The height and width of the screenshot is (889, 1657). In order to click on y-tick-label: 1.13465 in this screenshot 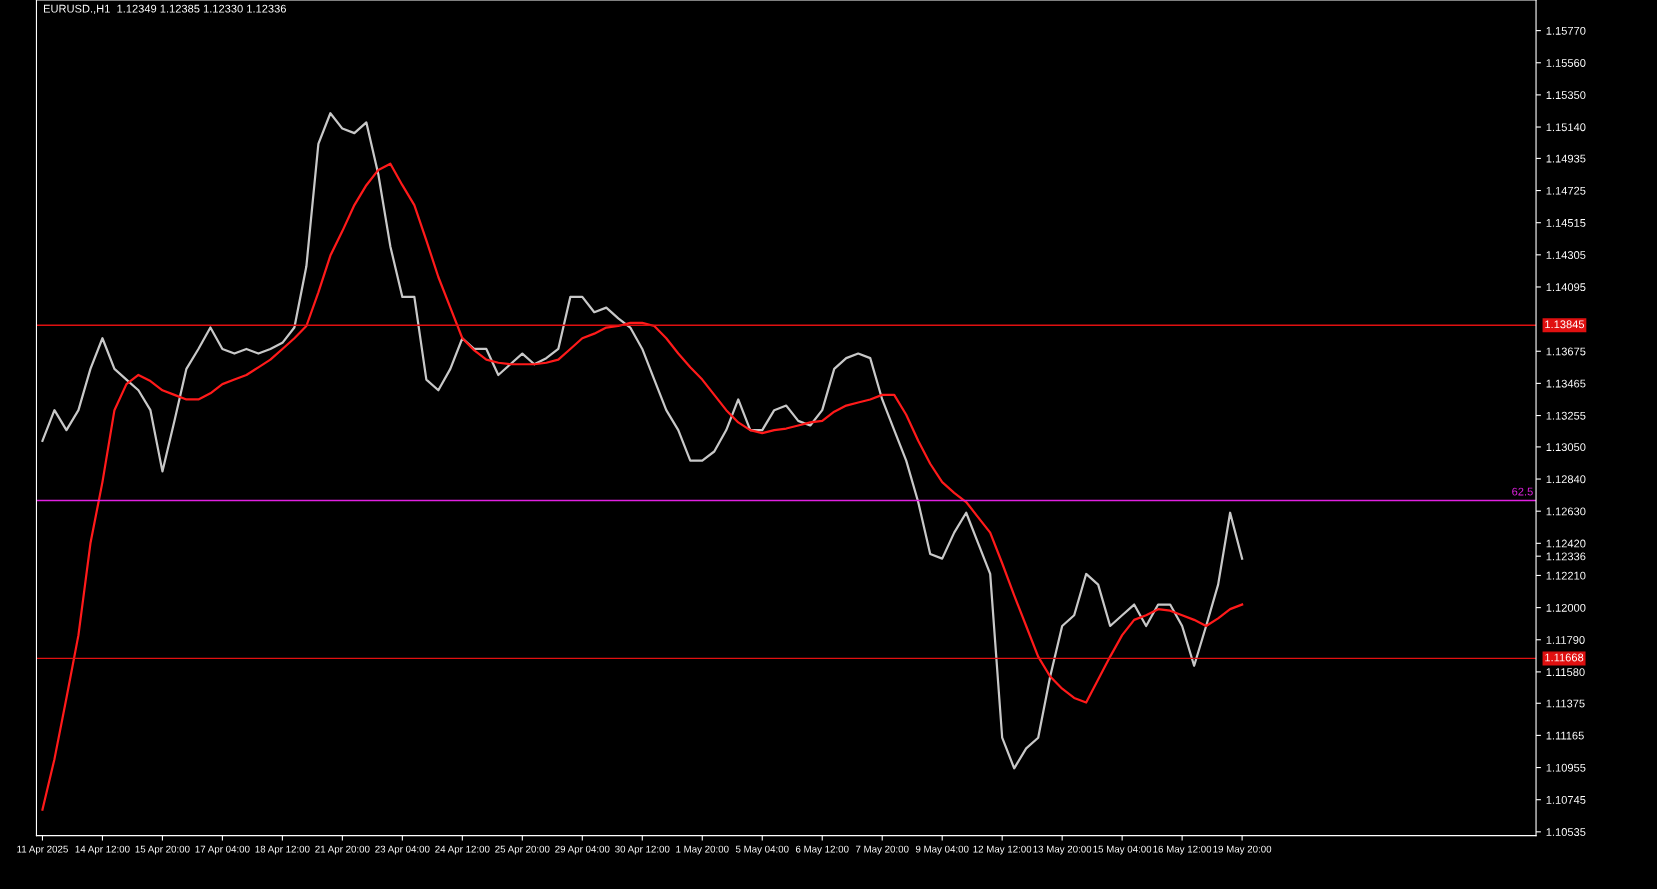, I will do `click(1566, 383)`.